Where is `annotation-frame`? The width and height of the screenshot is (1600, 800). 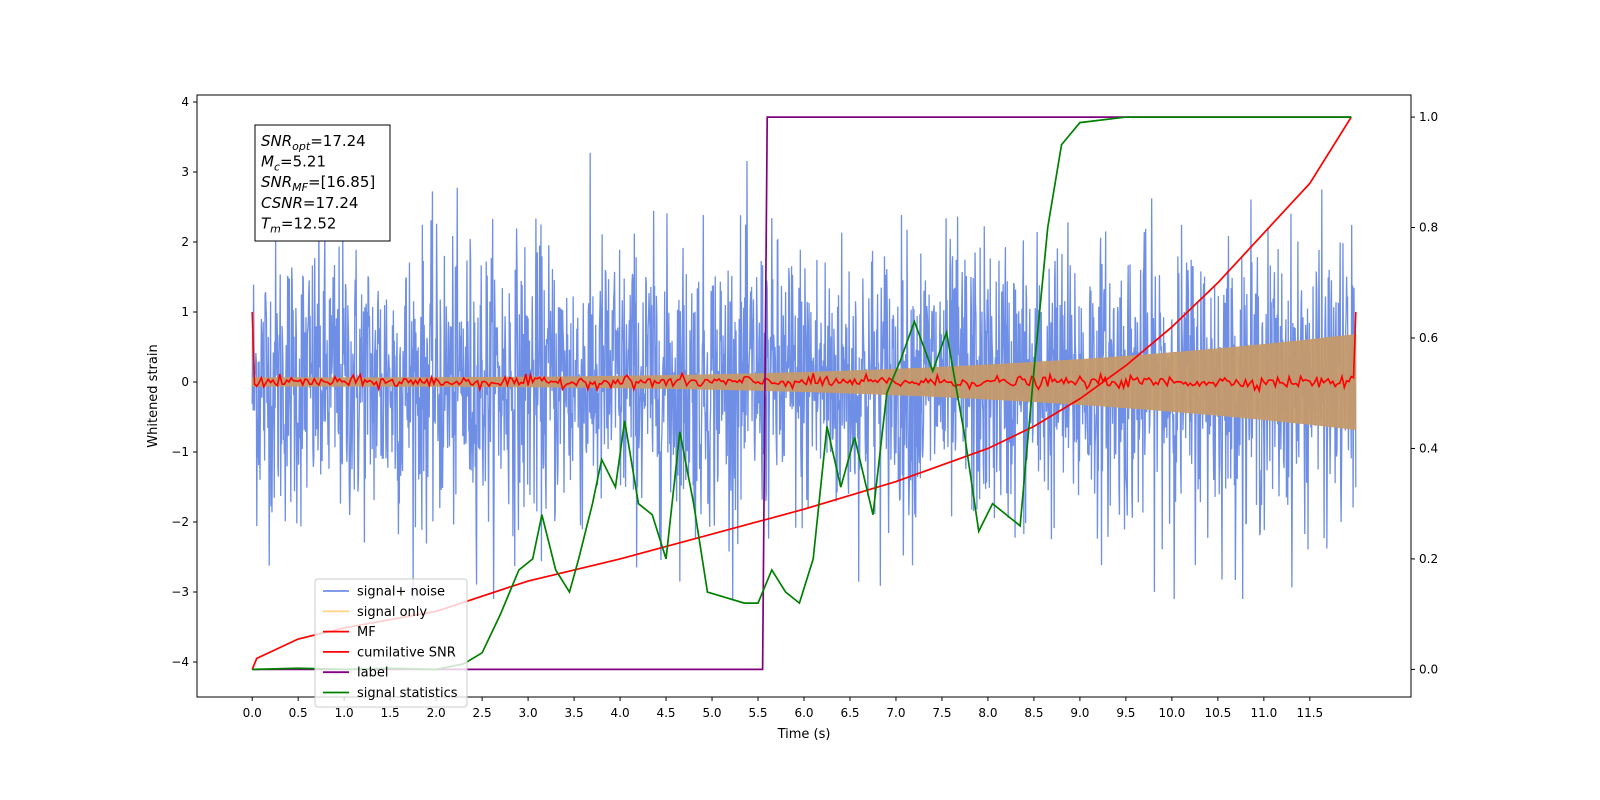
annotation-frame is located at coordinates (322, 183).